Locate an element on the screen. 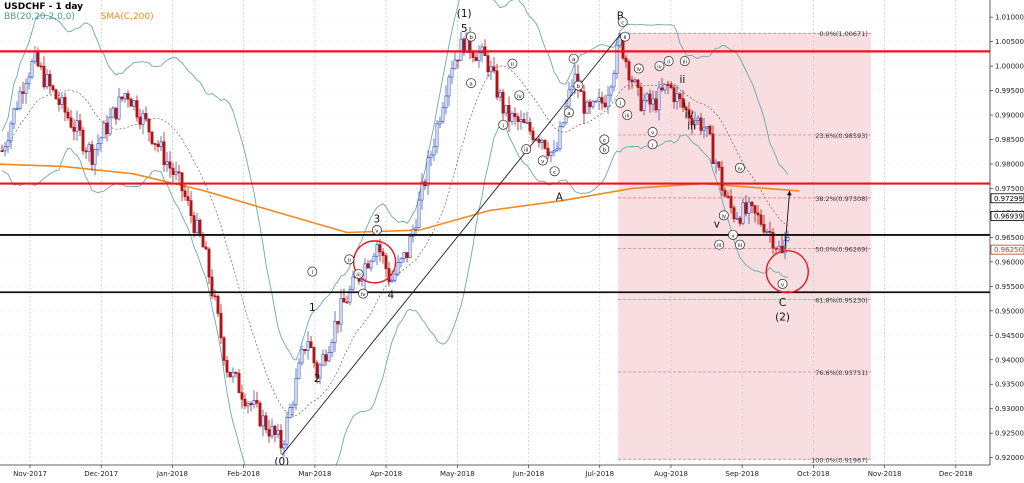  sma-200-line is located at coordinates (400, 198).